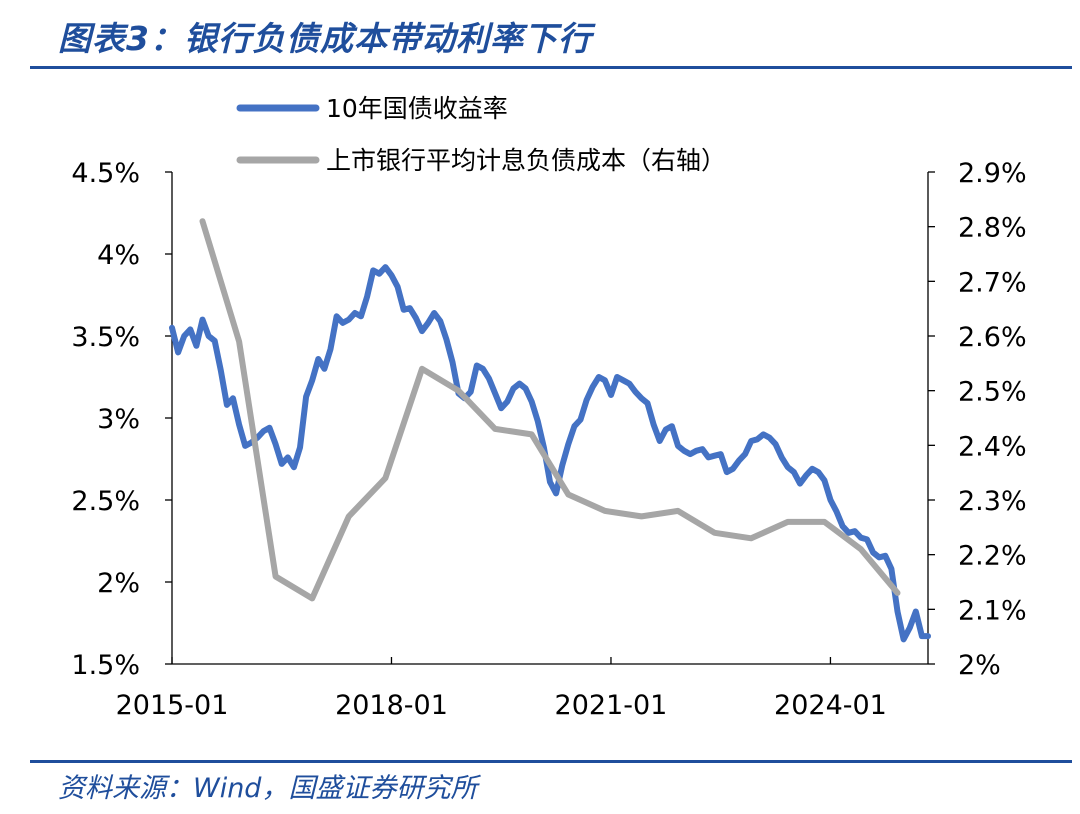 This screenshot has width=1080, height=814. I want to click on right-y-tick-label: 2.5%, so click(992, 392).